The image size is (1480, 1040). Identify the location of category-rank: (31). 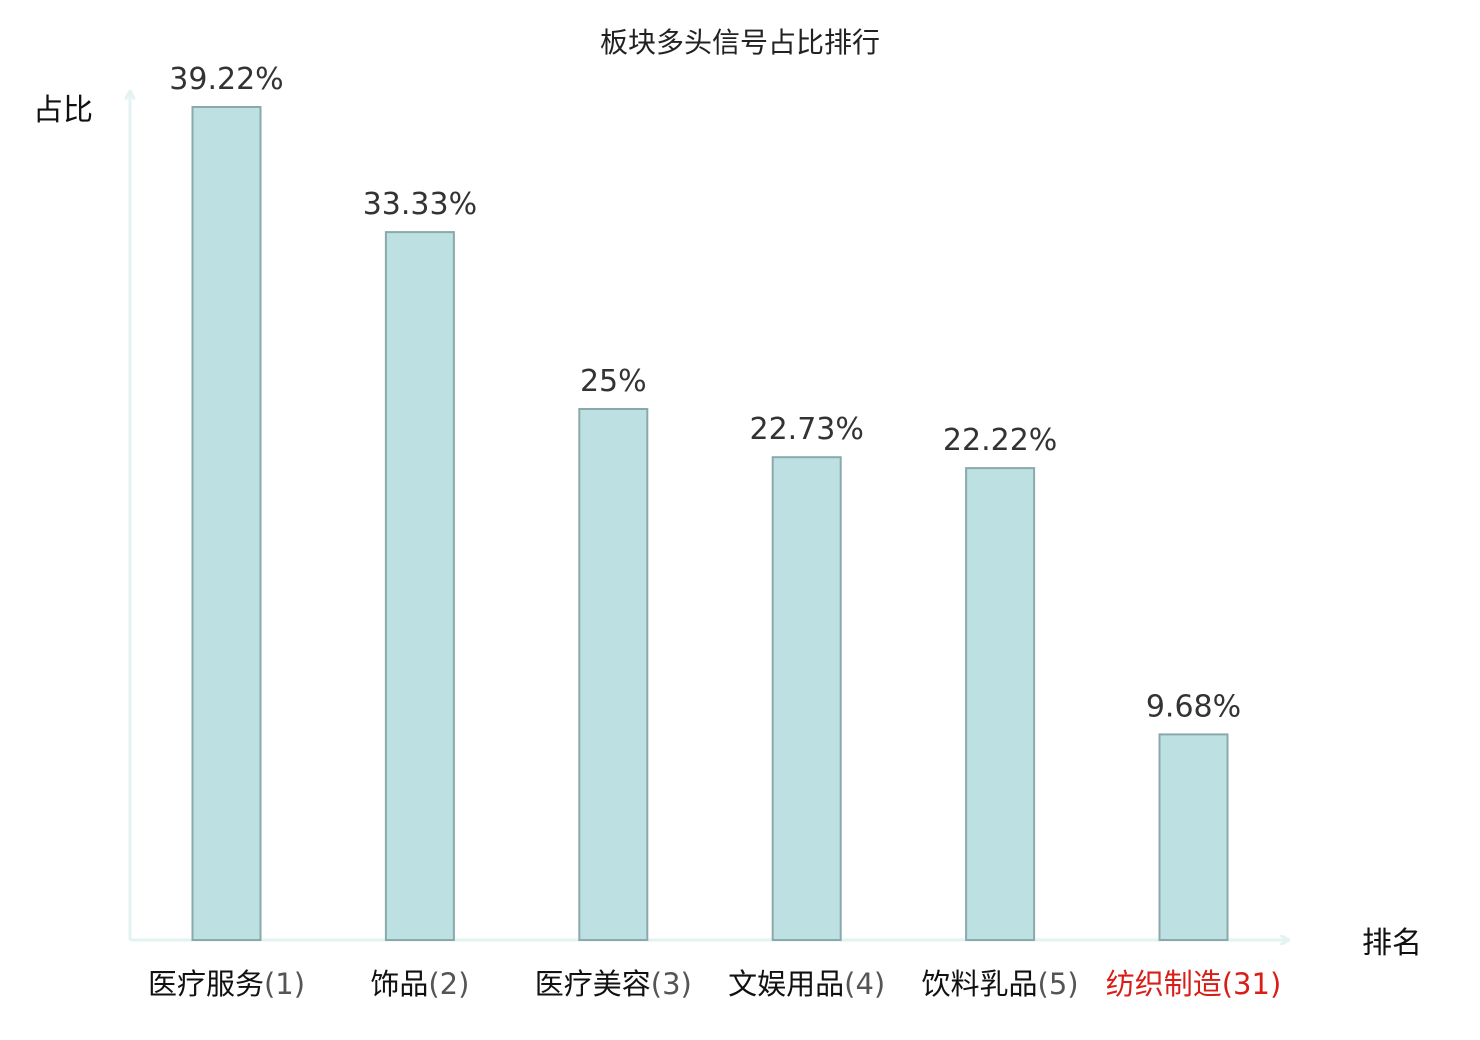
(1252, 984).